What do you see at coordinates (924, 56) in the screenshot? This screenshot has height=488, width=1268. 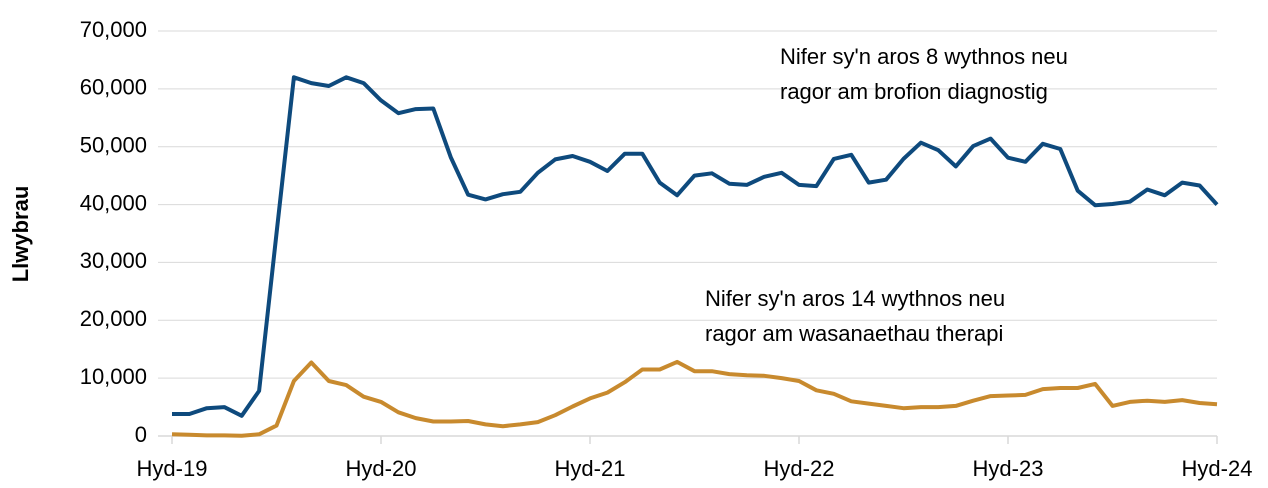 I see `annotation: Nifer sy'n aros 8 wythnos neu` at bounding box center [924, 56].